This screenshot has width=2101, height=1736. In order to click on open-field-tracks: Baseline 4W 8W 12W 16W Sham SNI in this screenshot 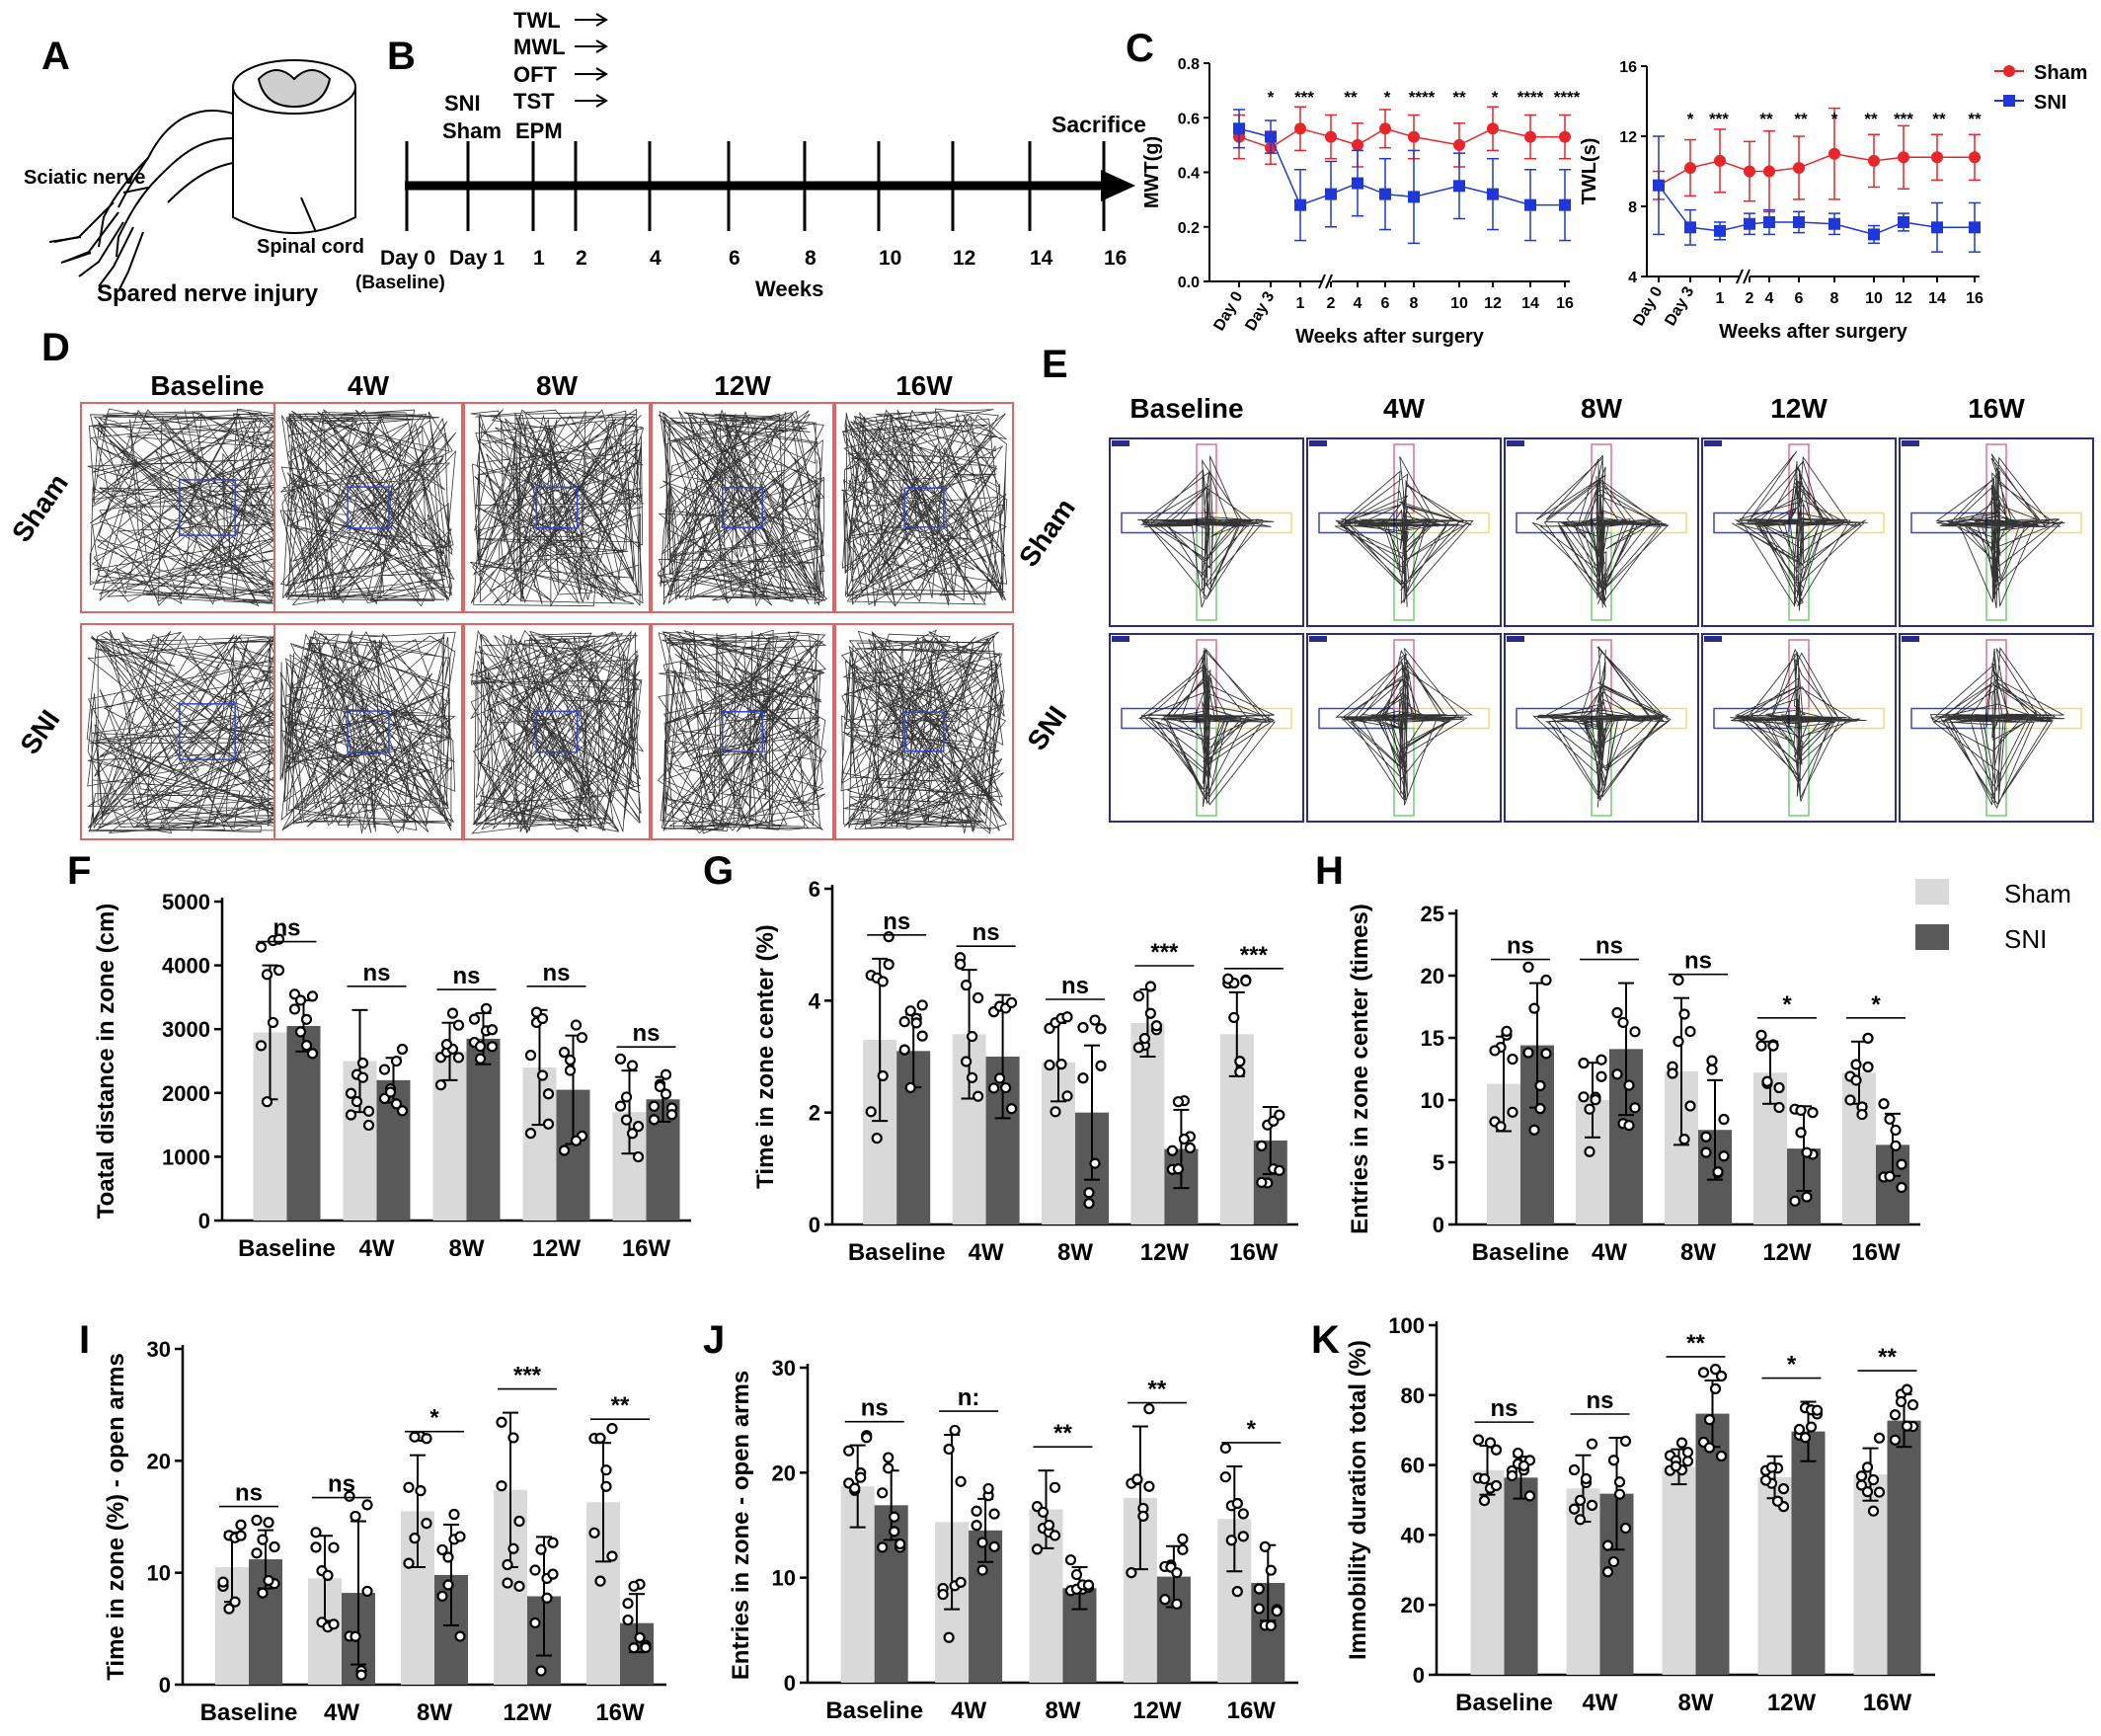, I will do `click(510, 605)`.